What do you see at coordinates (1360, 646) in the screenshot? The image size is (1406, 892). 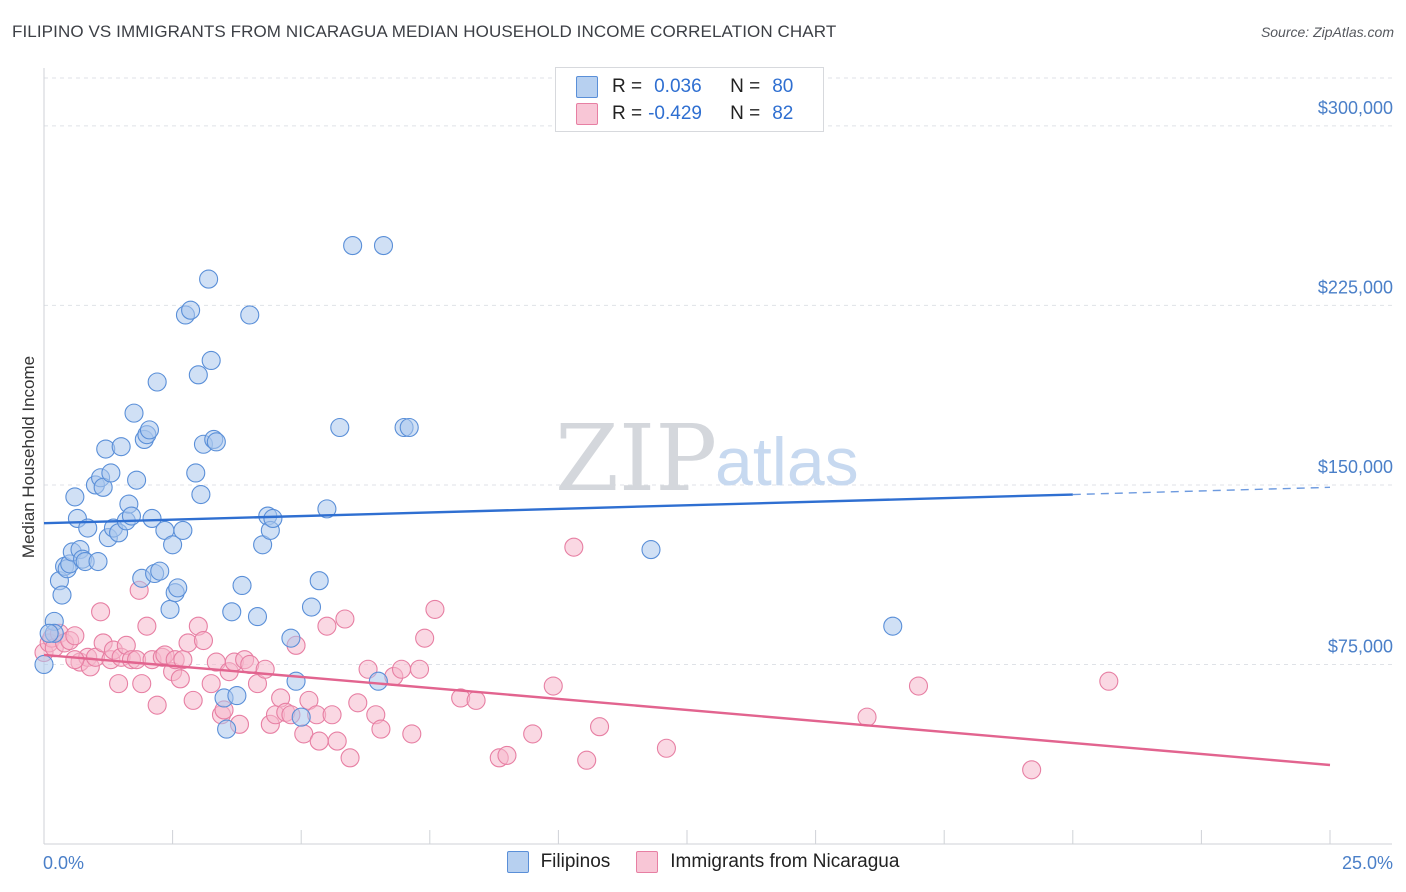 I see `y-tick-label: $75,000` at bounding box center [1360, 646].